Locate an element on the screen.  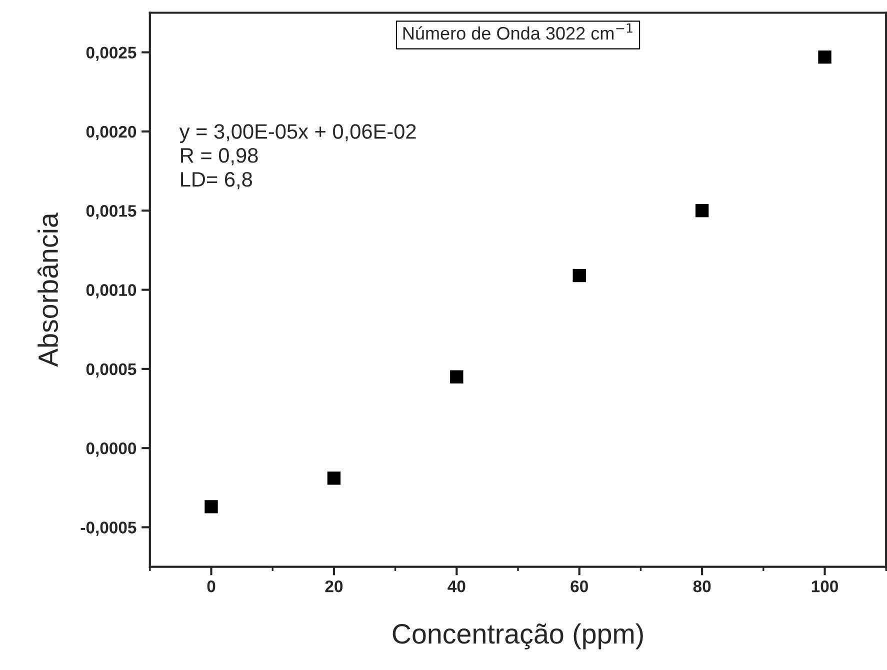
x-tick-label: 80 is located at coordinates (702, 586).